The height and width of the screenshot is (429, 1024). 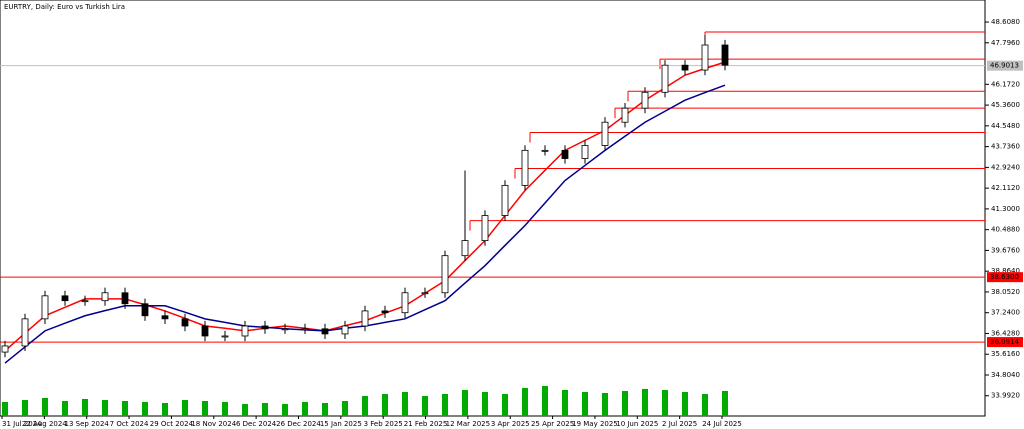 What do you see at coordinates (426, 424) in the screenshot?
I see `x-tick-label: 21 Feb 2025` at bounding box center [426, 424].